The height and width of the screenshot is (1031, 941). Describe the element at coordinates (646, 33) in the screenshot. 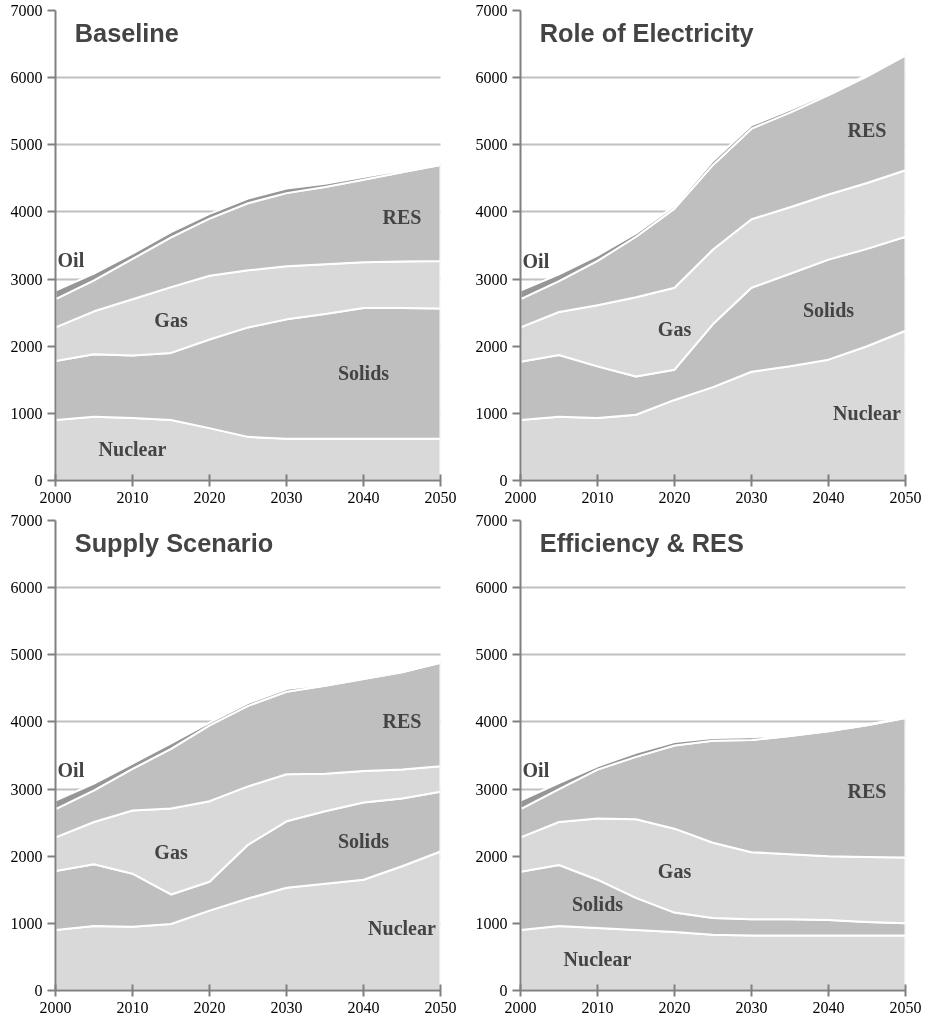

I see `chart-title: Role of Electricity` at that location.